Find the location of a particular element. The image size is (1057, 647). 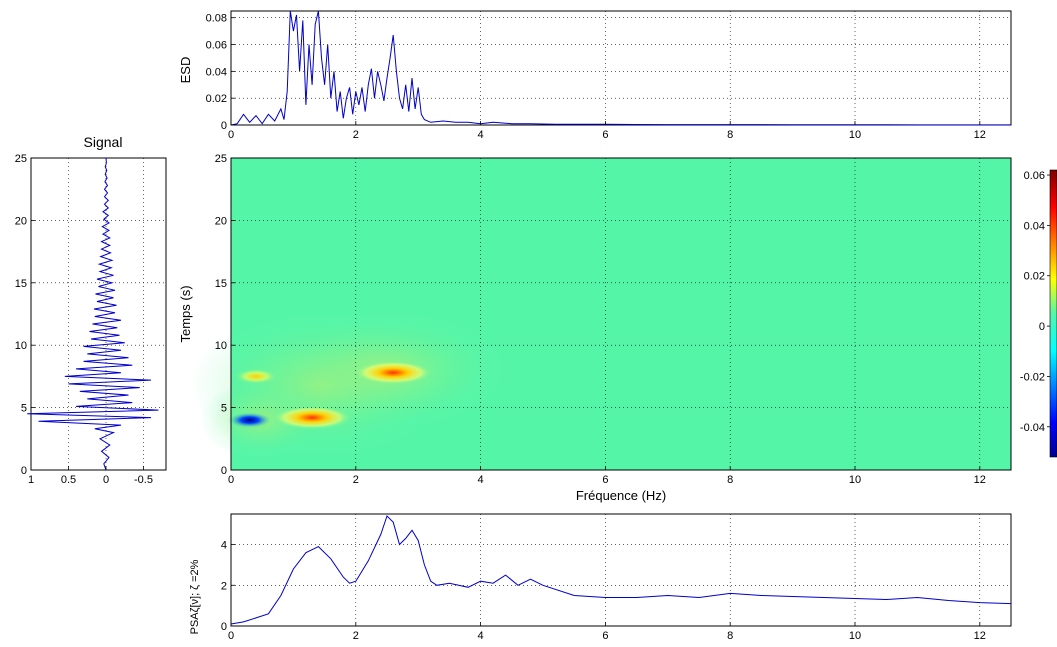

y-tick-label: 0.06 is located at coordinates (216, 46).